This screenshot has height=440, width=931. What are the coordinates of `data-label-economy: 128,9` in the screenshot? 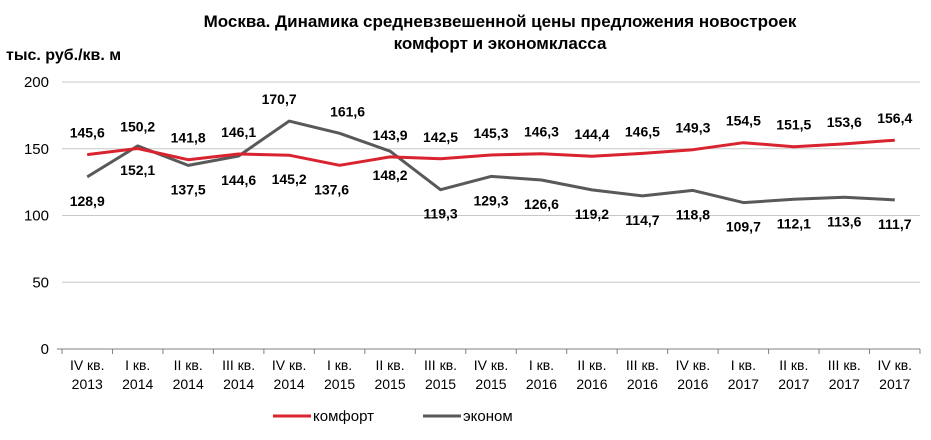 It's located at (87, 201).